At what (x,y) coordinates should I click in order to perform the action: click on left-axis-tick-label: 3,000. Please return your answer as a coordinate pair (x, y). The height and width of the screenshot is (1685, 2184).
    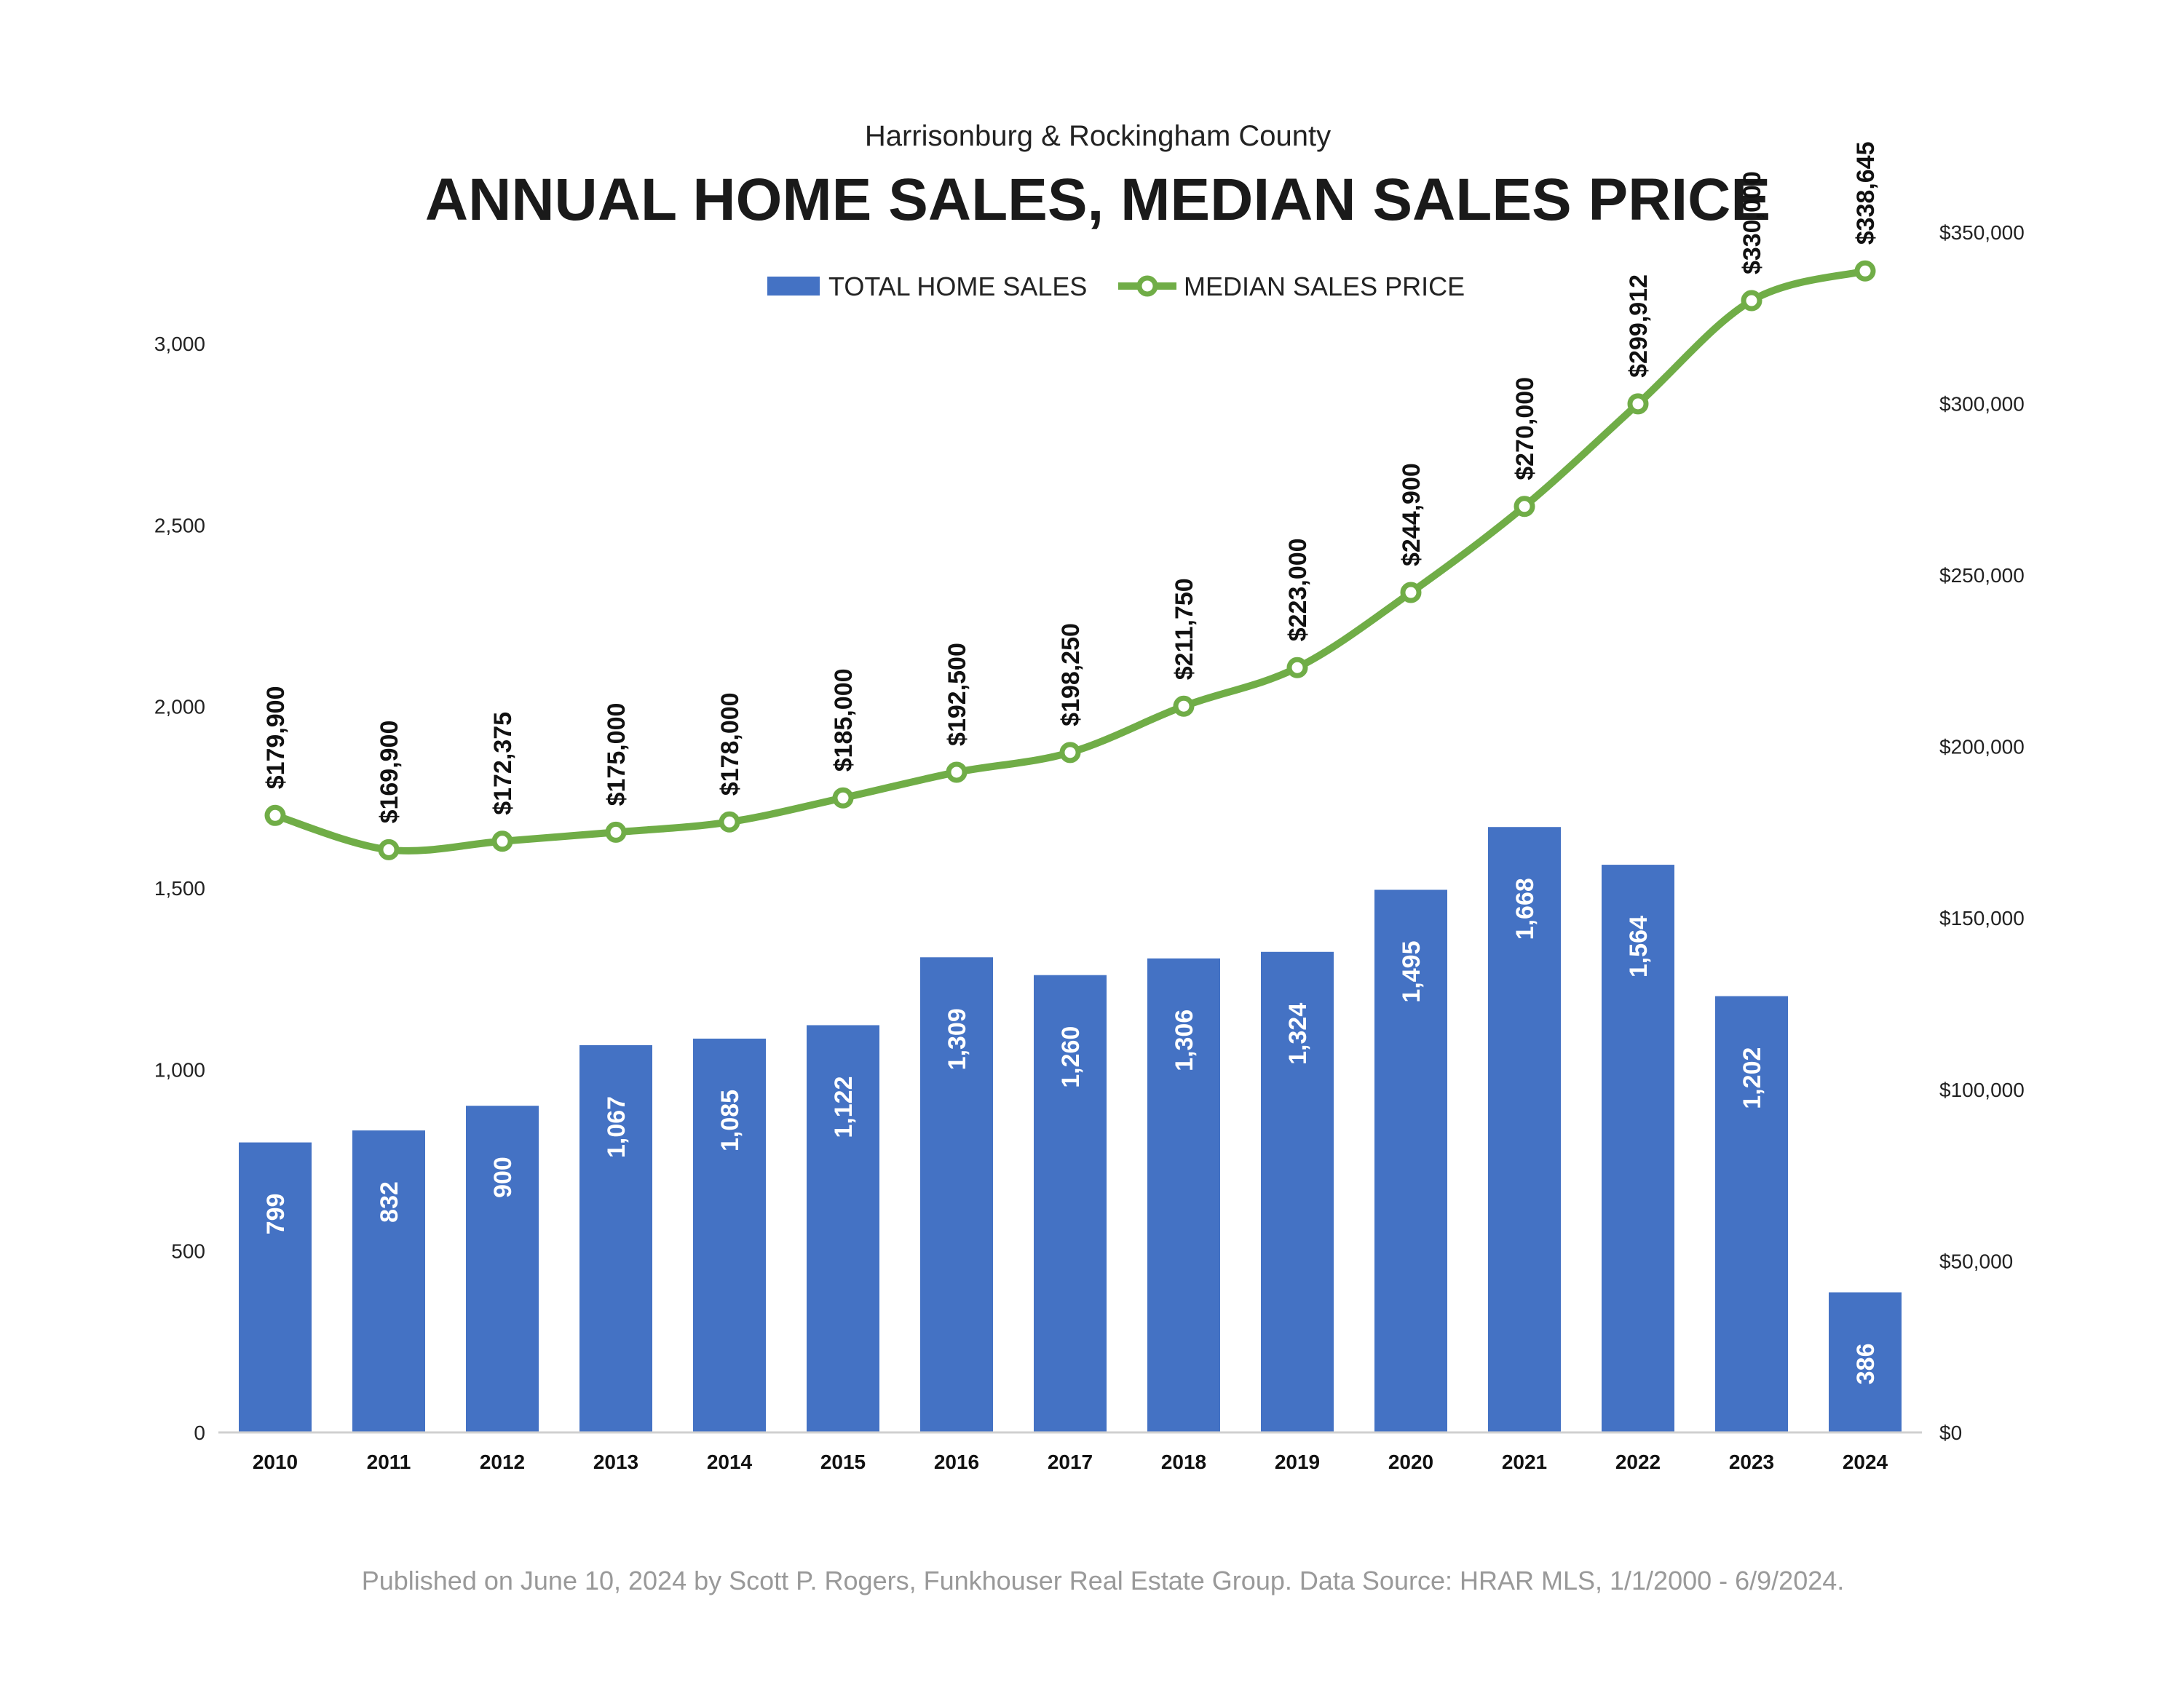
    Looking at the image, I should click on (179, 344).